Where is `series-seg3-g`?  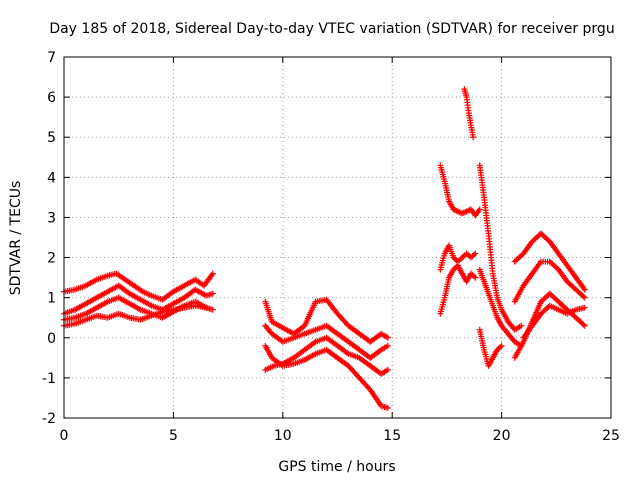 series-seg3-g is located at coordinates (490, 347).